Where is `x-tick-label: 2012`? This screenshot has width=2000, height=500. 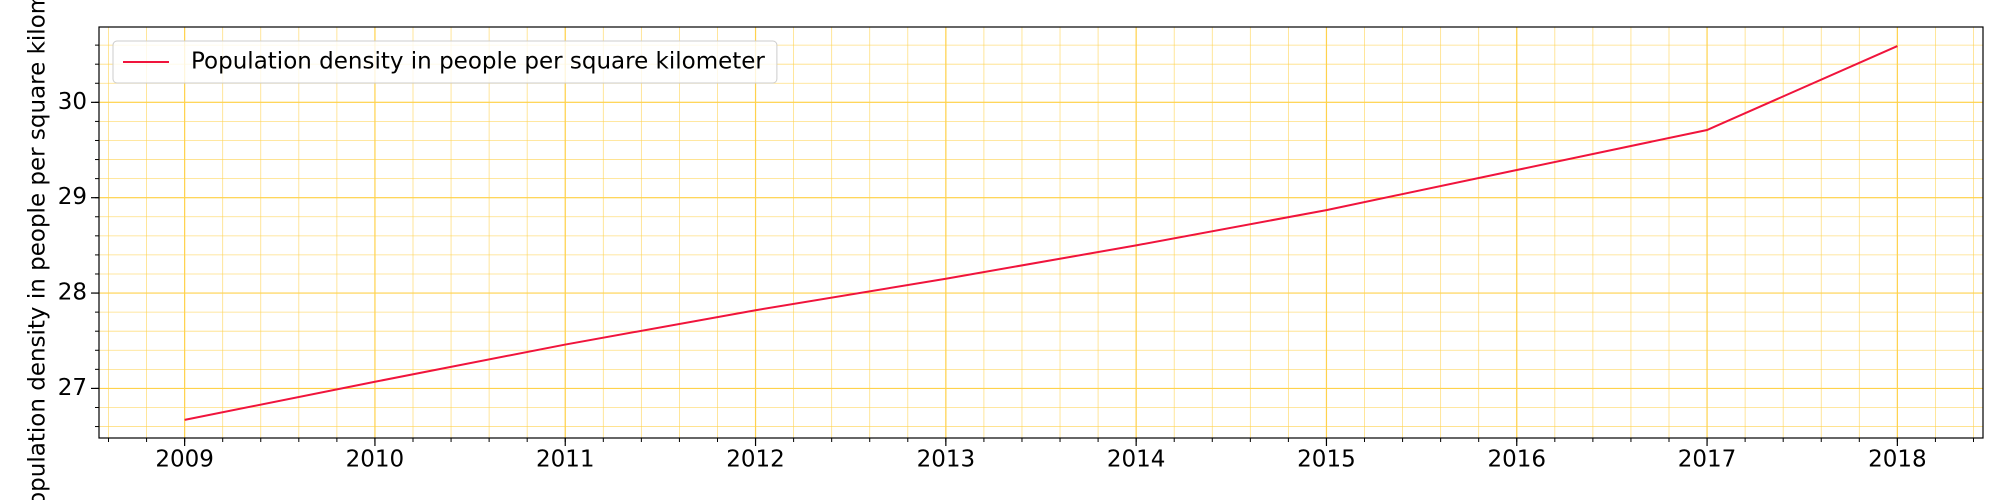
x-tick-label: 2012 is located at coordinates (755, 460).